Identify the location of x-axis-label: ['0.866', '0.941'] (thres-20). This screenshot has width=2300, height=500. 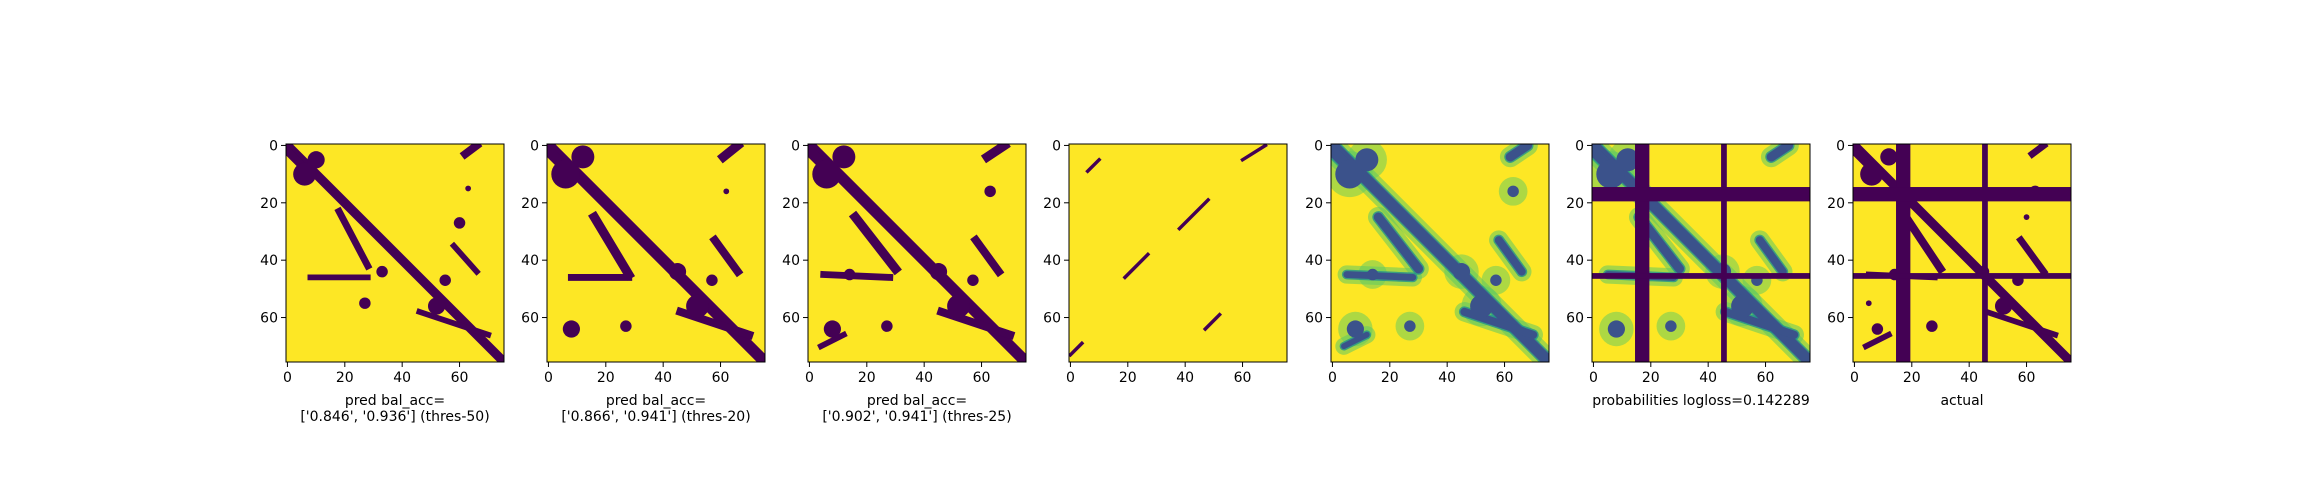
(655, 417).